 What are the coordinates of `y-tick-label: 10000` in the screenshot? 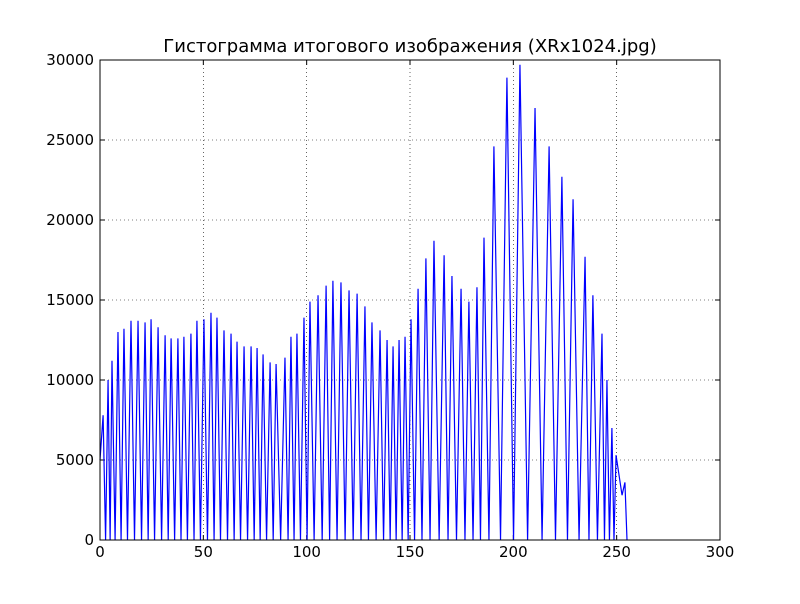 It's located at (70, 380).